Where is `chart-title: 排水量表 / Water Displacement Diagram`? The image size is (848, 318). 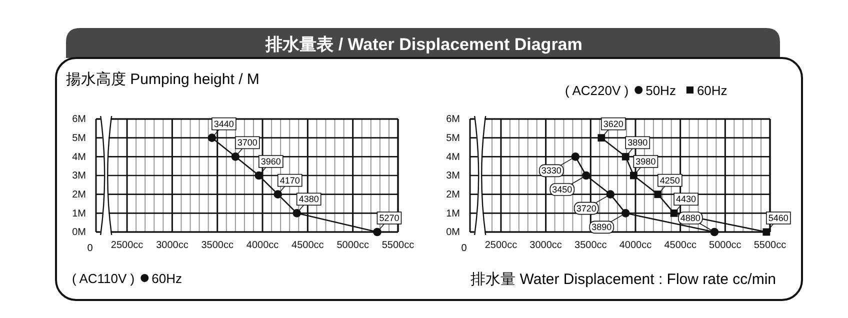 chart-title: 排水量表 / Water Displacement Diagram is located at coordinates (423, 44).